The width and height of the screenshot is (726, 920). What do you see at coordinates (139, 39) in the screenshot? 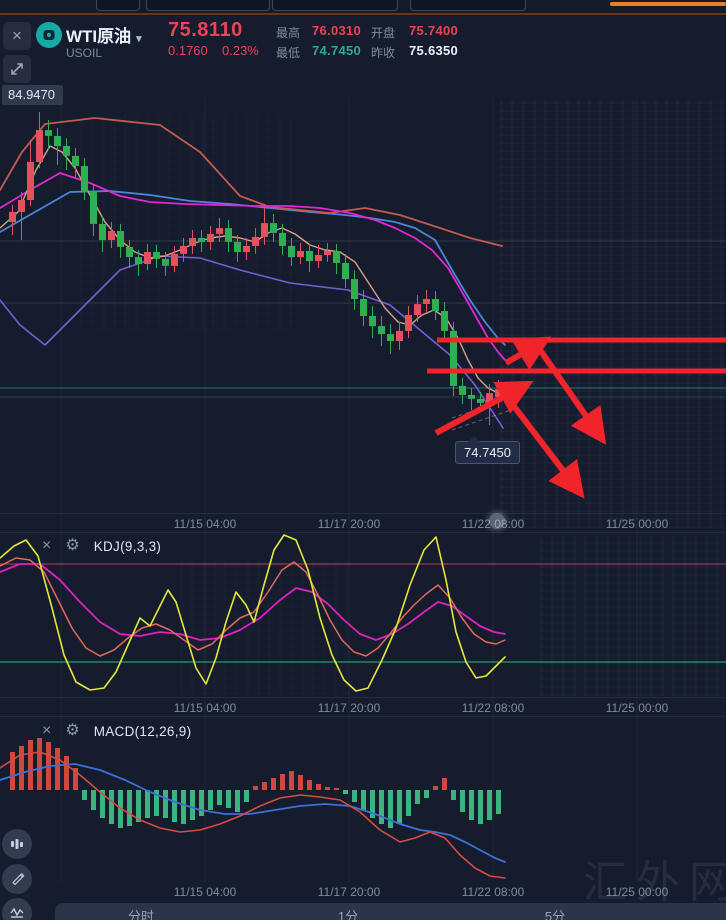
I see `chevron-down-icon: ▾` at bounding box center [139, 39].